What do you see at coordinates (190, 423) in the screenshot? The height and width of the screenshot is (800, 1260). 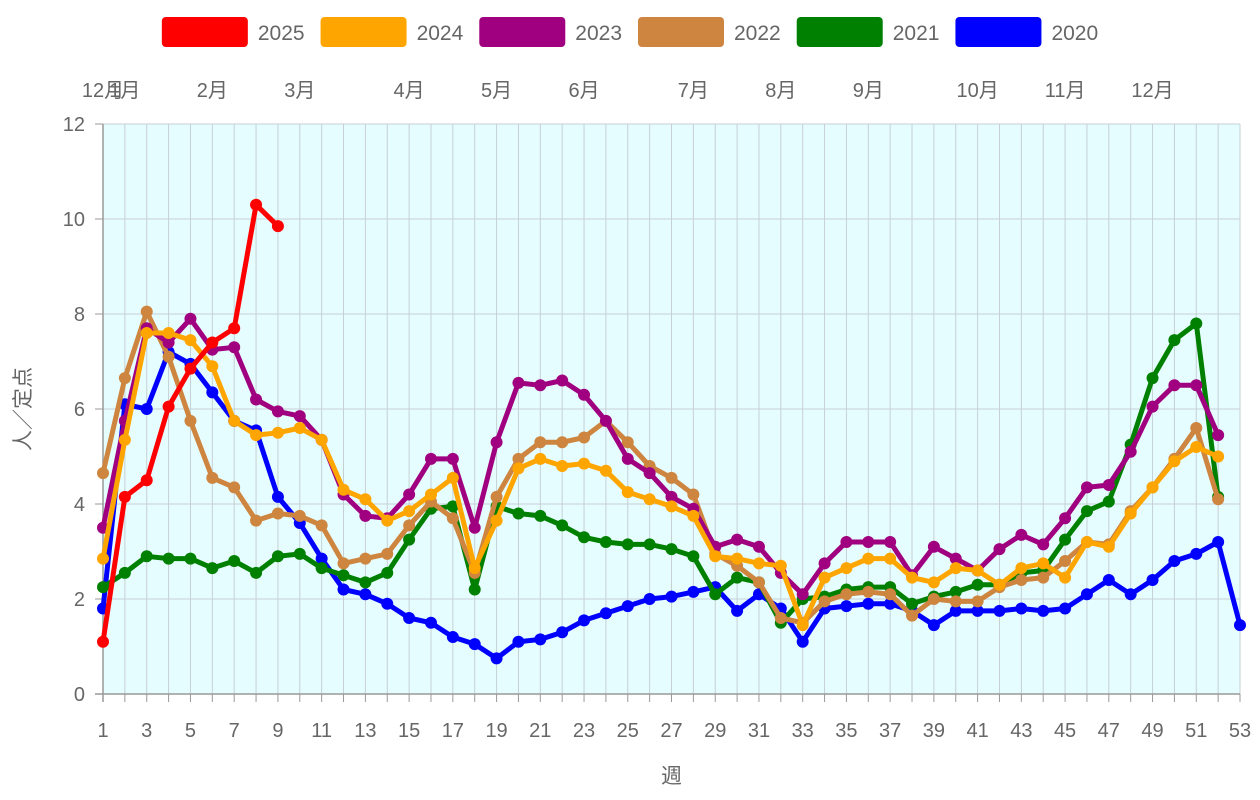 I see `series-2025` at bounding box center [190, 423].